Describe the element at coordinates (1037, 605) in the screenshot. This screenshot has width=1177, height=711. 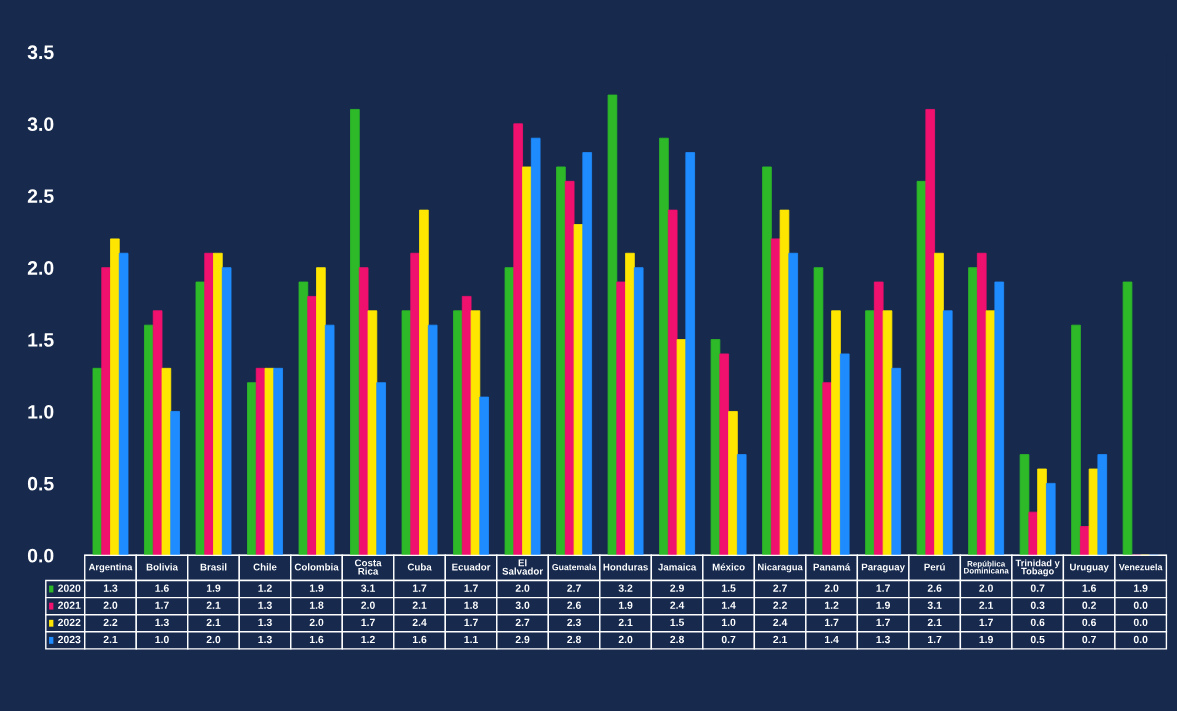
I see `data-label: 0.3` at that location.